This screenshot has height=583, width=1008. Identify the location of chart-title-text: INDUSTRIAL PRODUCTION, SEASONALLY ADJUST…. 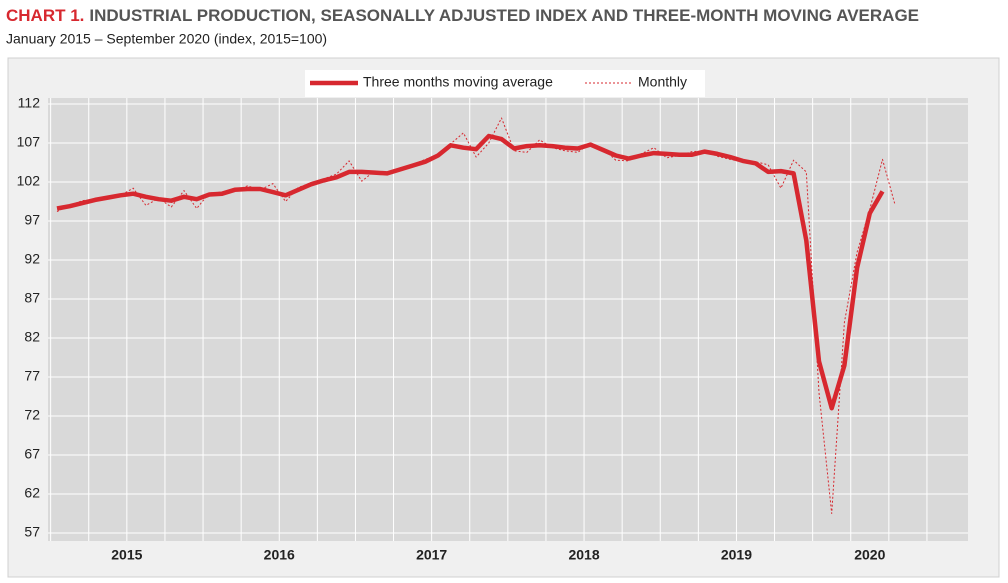
(504, 15).